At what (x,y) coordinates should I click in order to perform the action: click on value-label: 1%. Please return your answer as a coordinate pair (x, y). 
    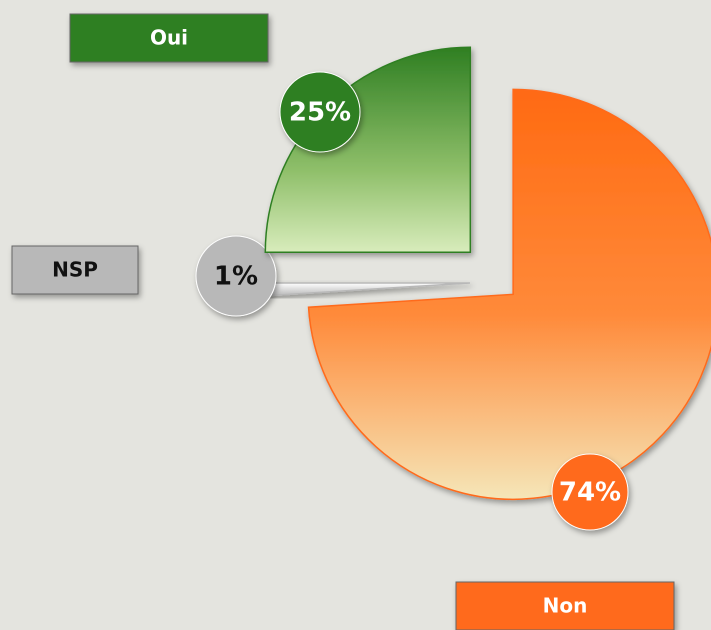
    Looking at the image, I should click on (236, 277).